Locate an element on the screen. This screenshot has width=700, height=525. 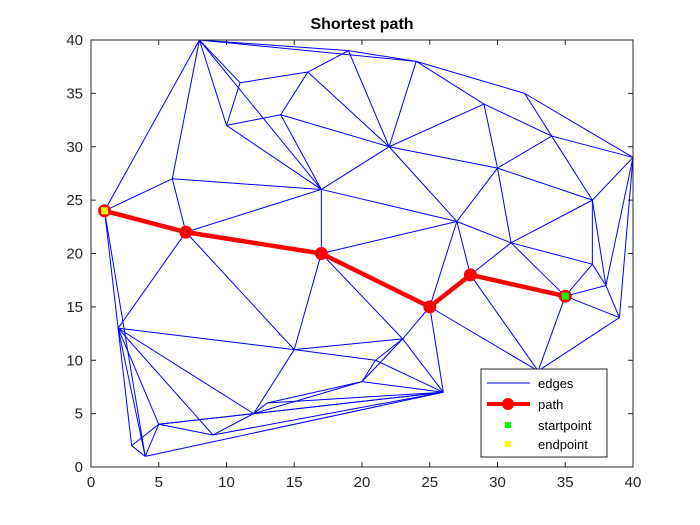
legend-endpoint-label: endpoint is located at coordinates (563, 444).